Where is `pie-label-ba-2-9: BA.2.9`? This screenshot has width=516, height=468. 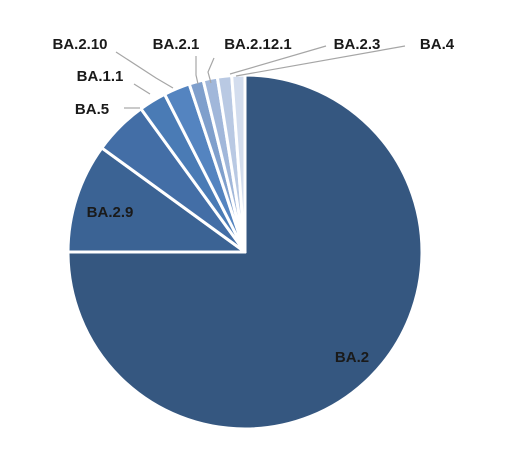
pie-label-ba-2-9: BA.2.9 is located at coordinates (110, 212).